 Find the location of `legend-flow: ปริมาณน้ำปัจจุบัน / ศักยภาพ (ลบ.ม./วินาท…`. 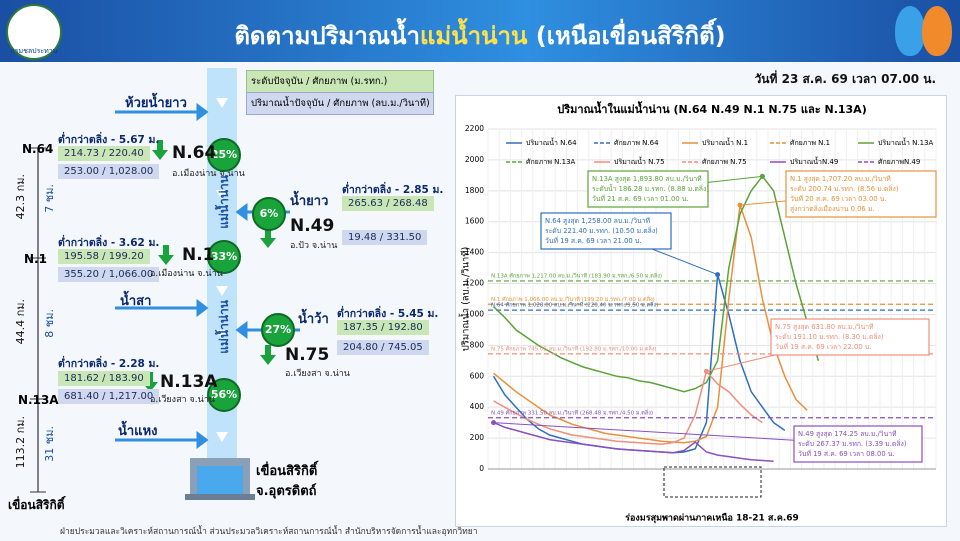

legend-flow: ปริมาณน้ำปัจจุบัน / ศักยภาพ (ลบ.ม./วินาท… is located at coordinates (340, 103).